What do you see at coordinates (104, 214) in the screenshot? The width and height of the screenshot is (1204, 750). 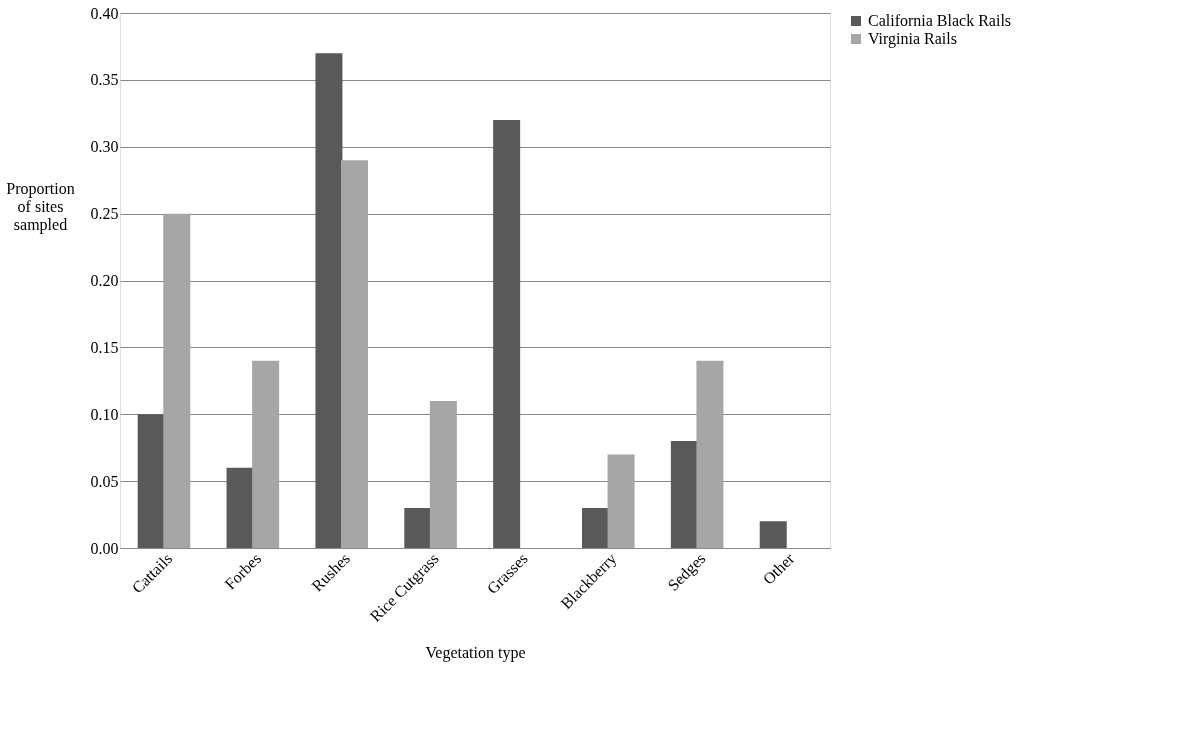 I see `y-tick-label: 0.25` at bounding box center [104, 214].